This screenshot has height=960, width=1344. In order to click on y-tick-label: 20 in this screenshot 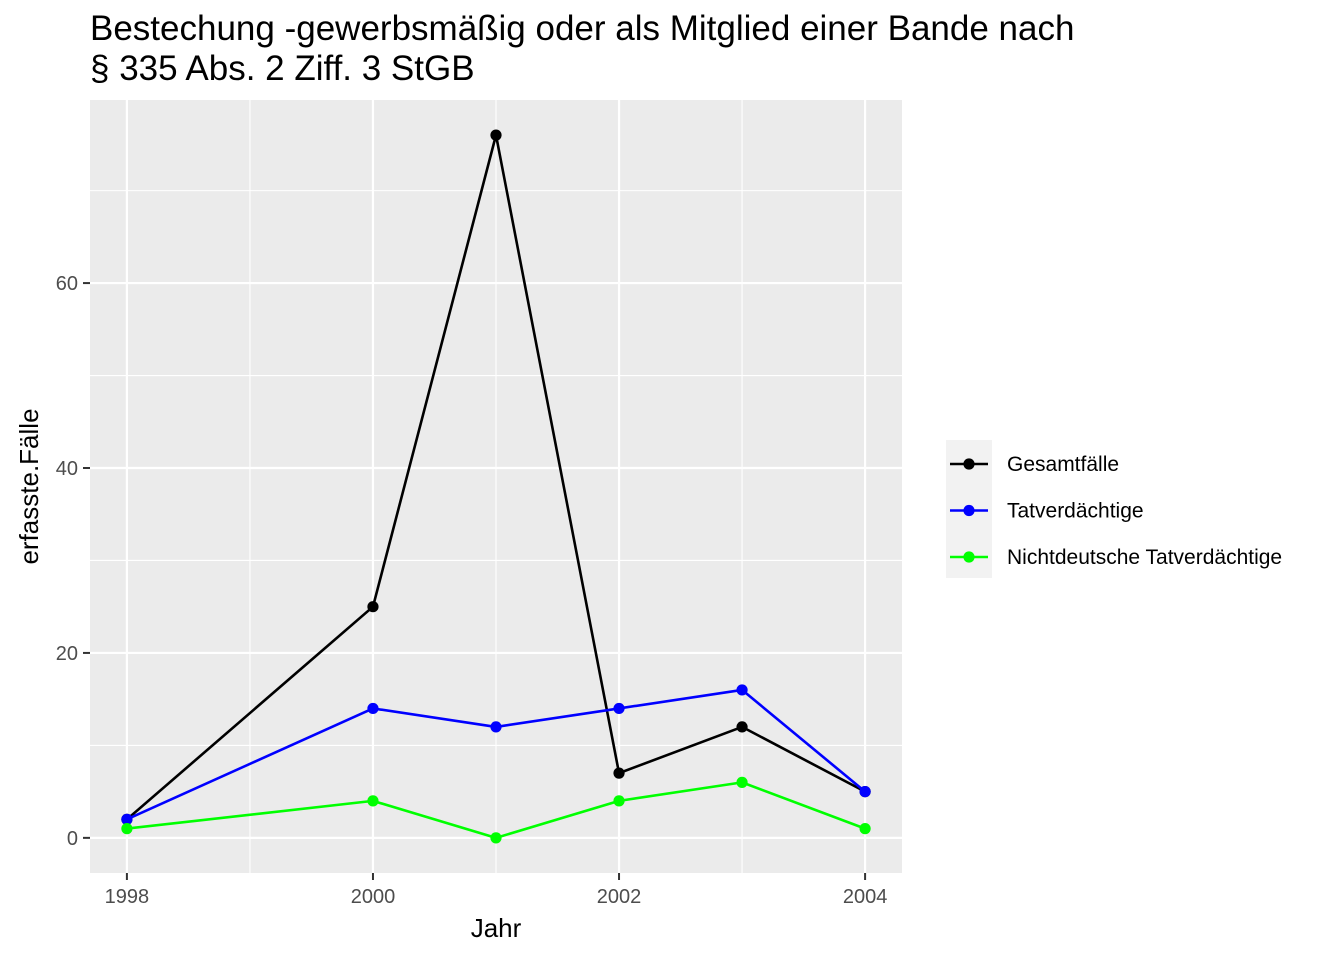, I will do `click(67, 654)`.